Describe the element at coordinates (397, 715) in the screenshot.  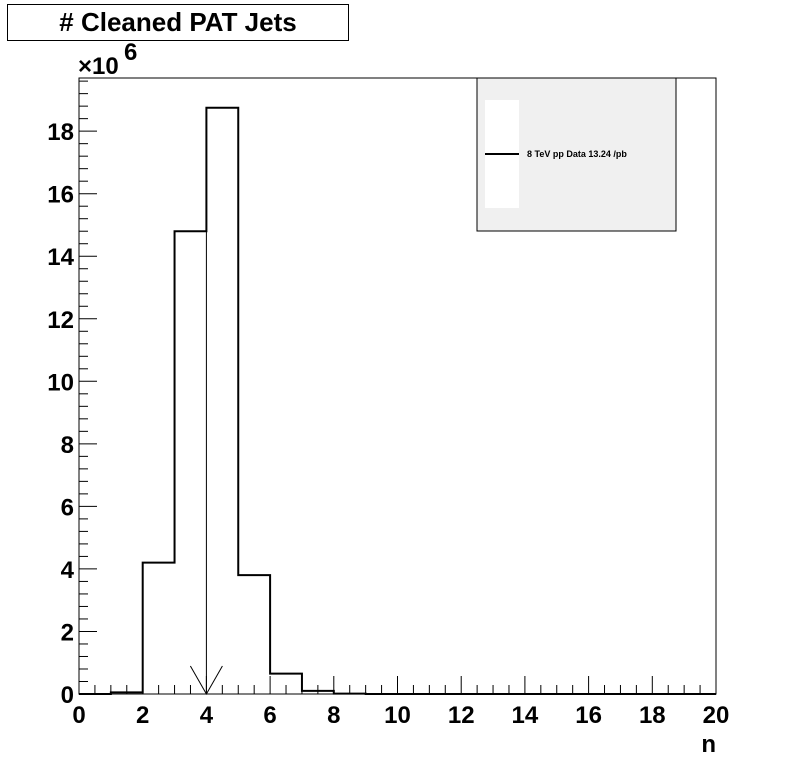
I see `x-tick-label: 10` at that location.